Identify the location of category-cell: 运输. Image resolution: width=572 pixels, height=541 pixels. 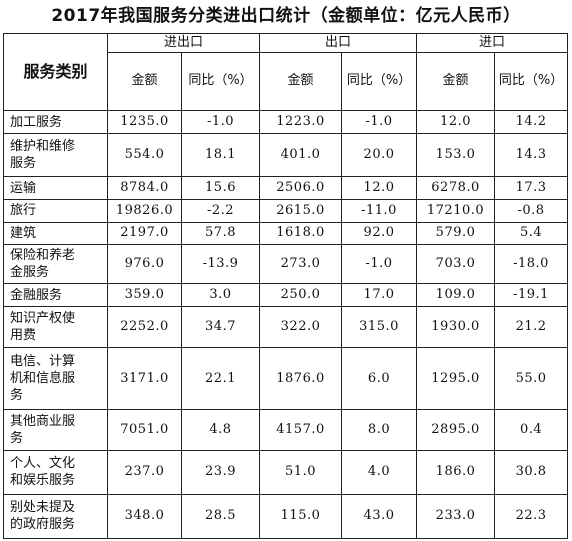
(55, 188).